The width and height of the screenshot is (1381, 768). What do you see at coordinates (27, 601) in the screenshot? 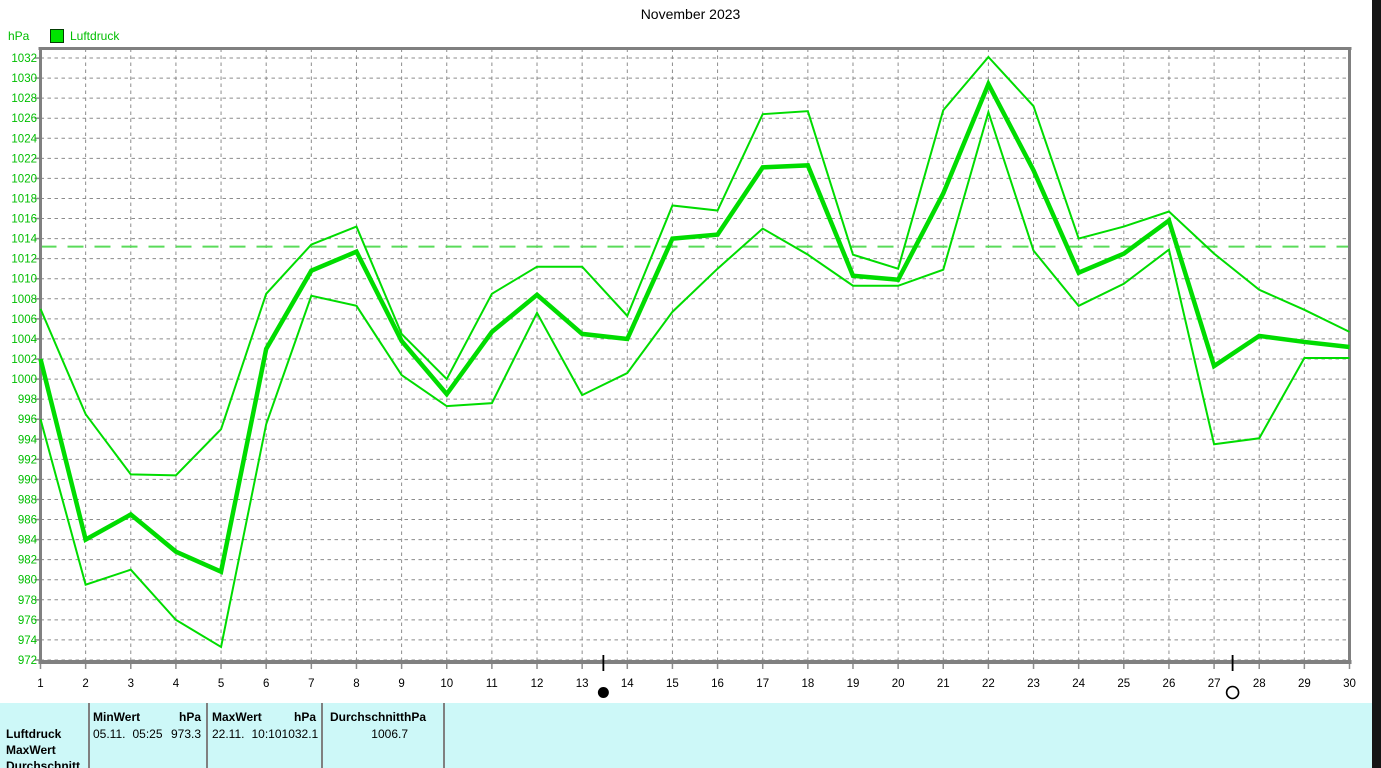
I see `y-axis-label: 978` at bounding box center [27, 601].